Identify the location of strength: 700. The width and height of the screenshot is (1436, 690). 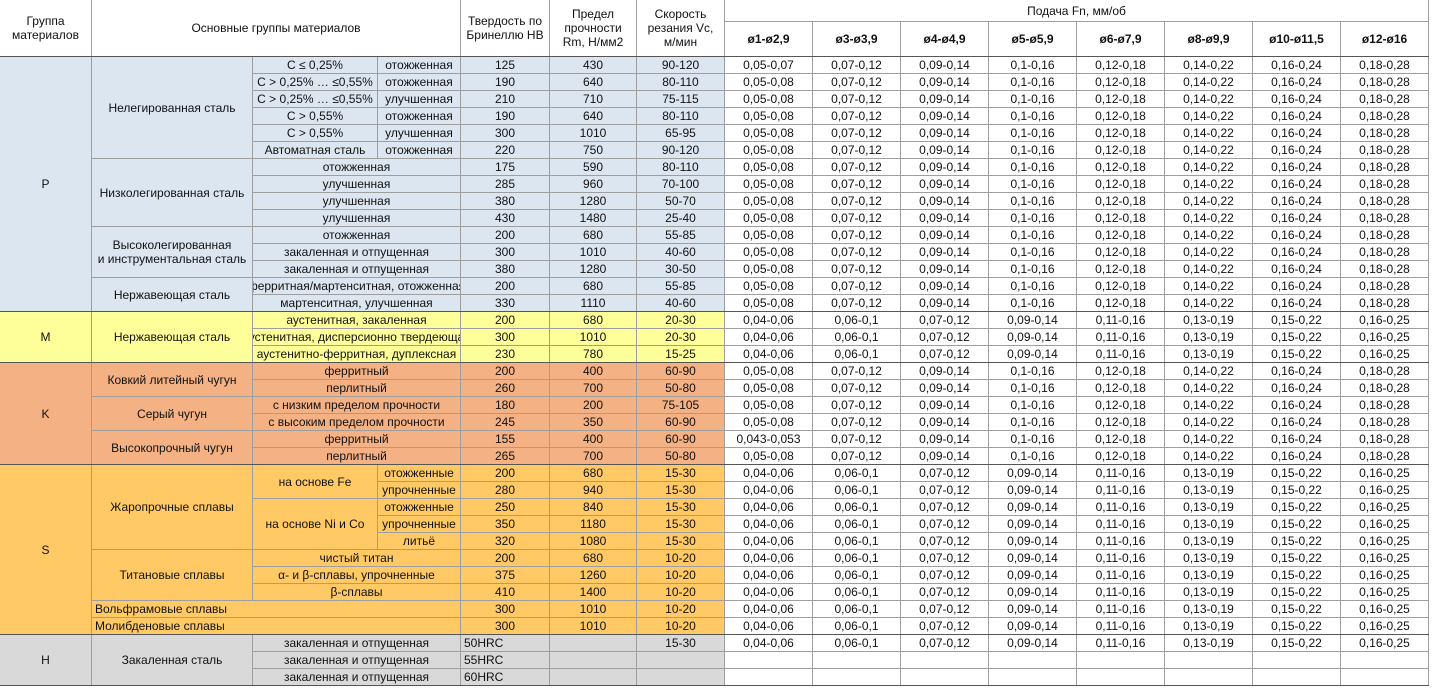
(593, 456).